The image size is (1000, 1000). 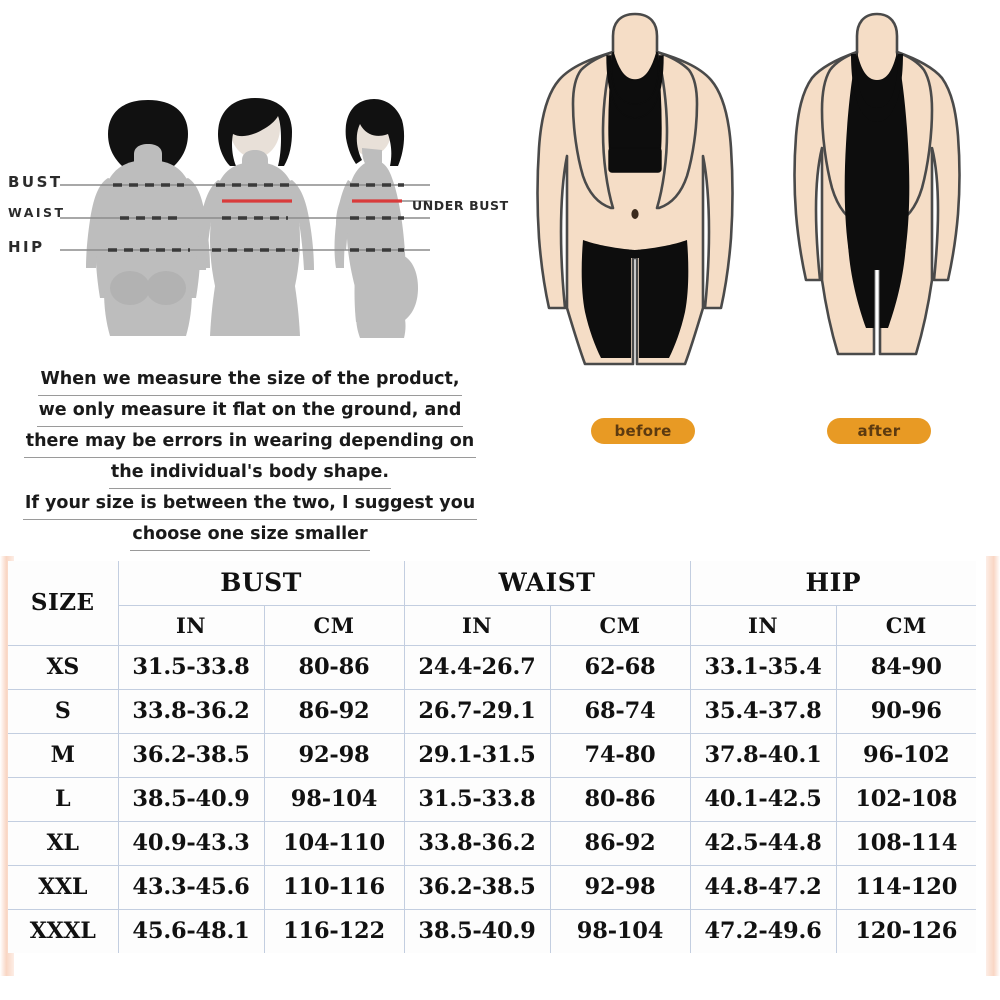 What do you see at coordinates (477, 930) in the screenshot?
I see `cell-waist-in: 38.5-40.9` at bounding box center [477, 930].